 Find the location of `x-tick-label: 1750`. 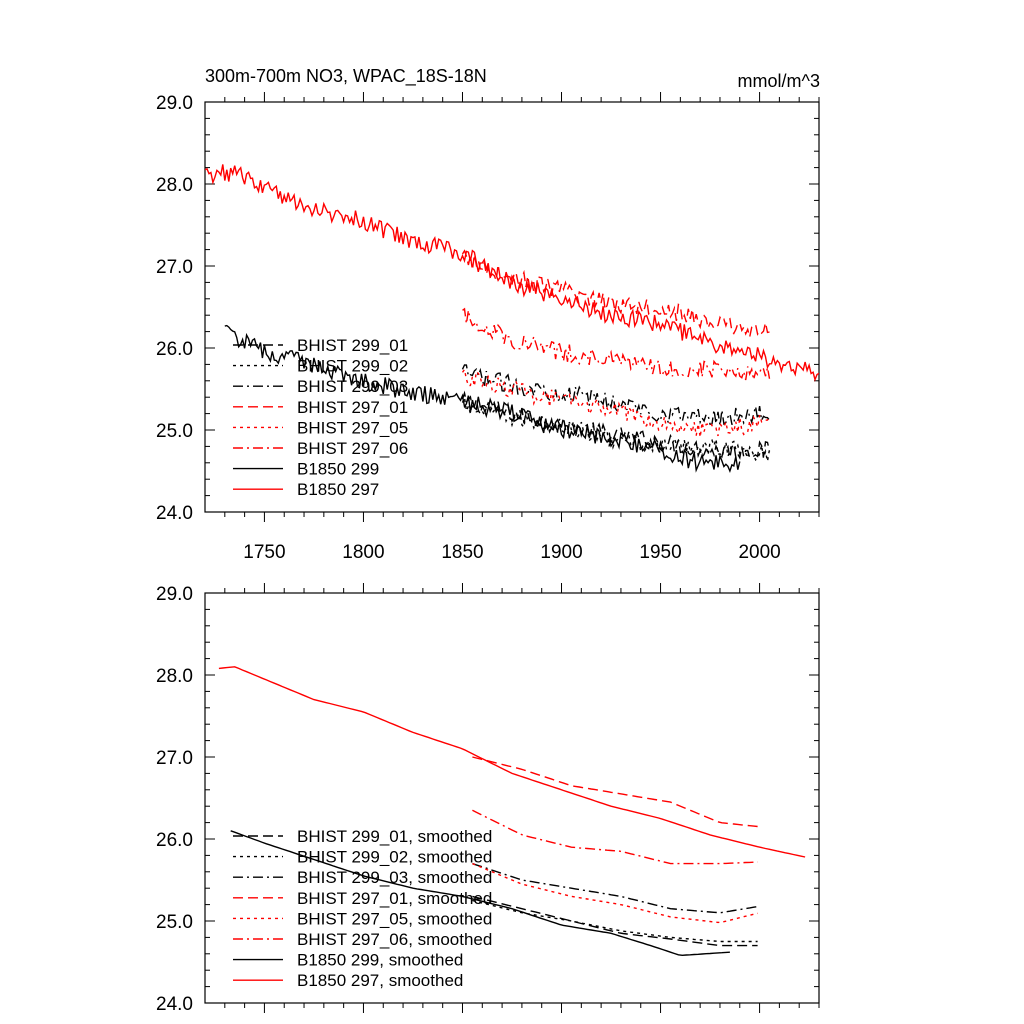

x-tick-label: 1750 is located at coordinates (264, 552).